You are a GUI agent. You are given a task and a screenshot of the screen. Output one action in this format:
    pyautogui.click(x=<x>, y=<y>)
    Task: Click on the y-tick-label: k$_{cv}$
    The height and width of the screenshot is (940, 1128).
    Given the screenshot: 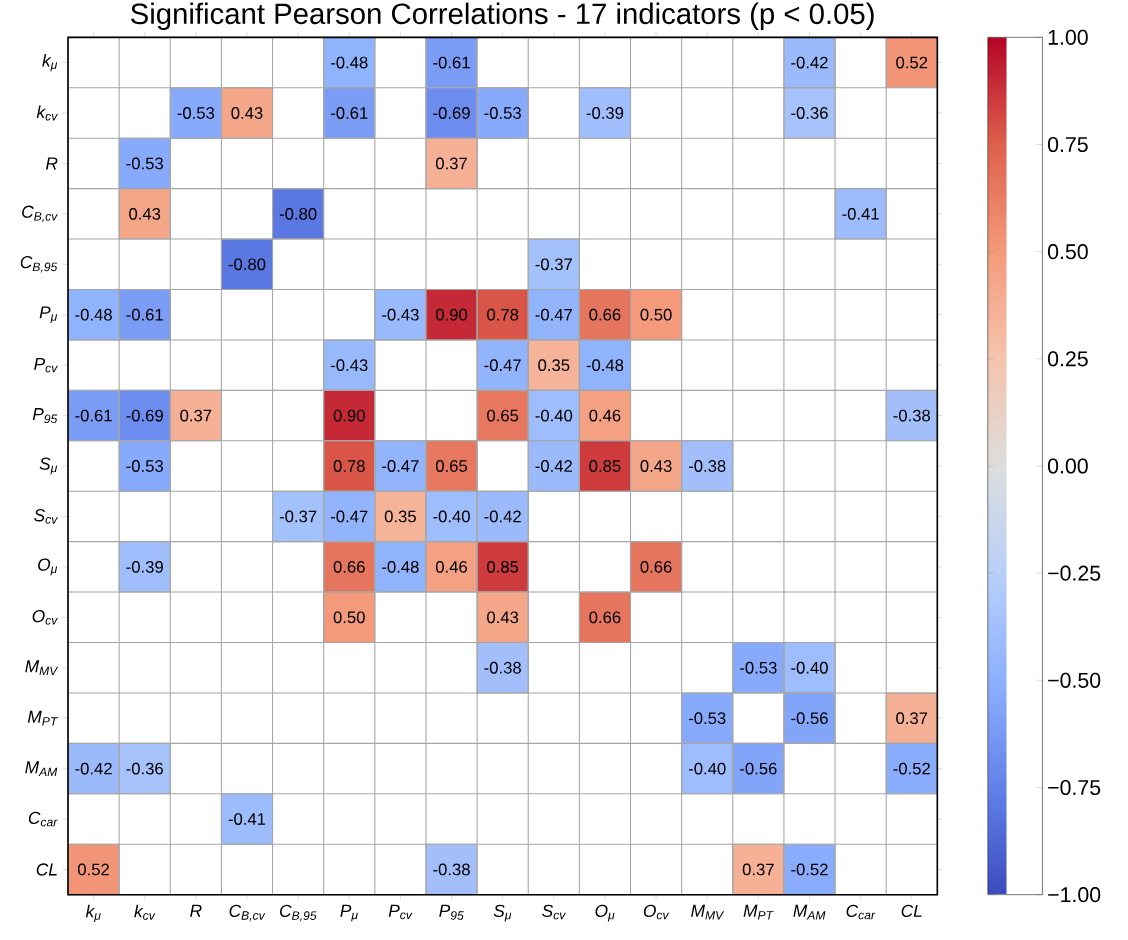 What is the action you would take?
    pyautogui.click(x=47, y=113)
    